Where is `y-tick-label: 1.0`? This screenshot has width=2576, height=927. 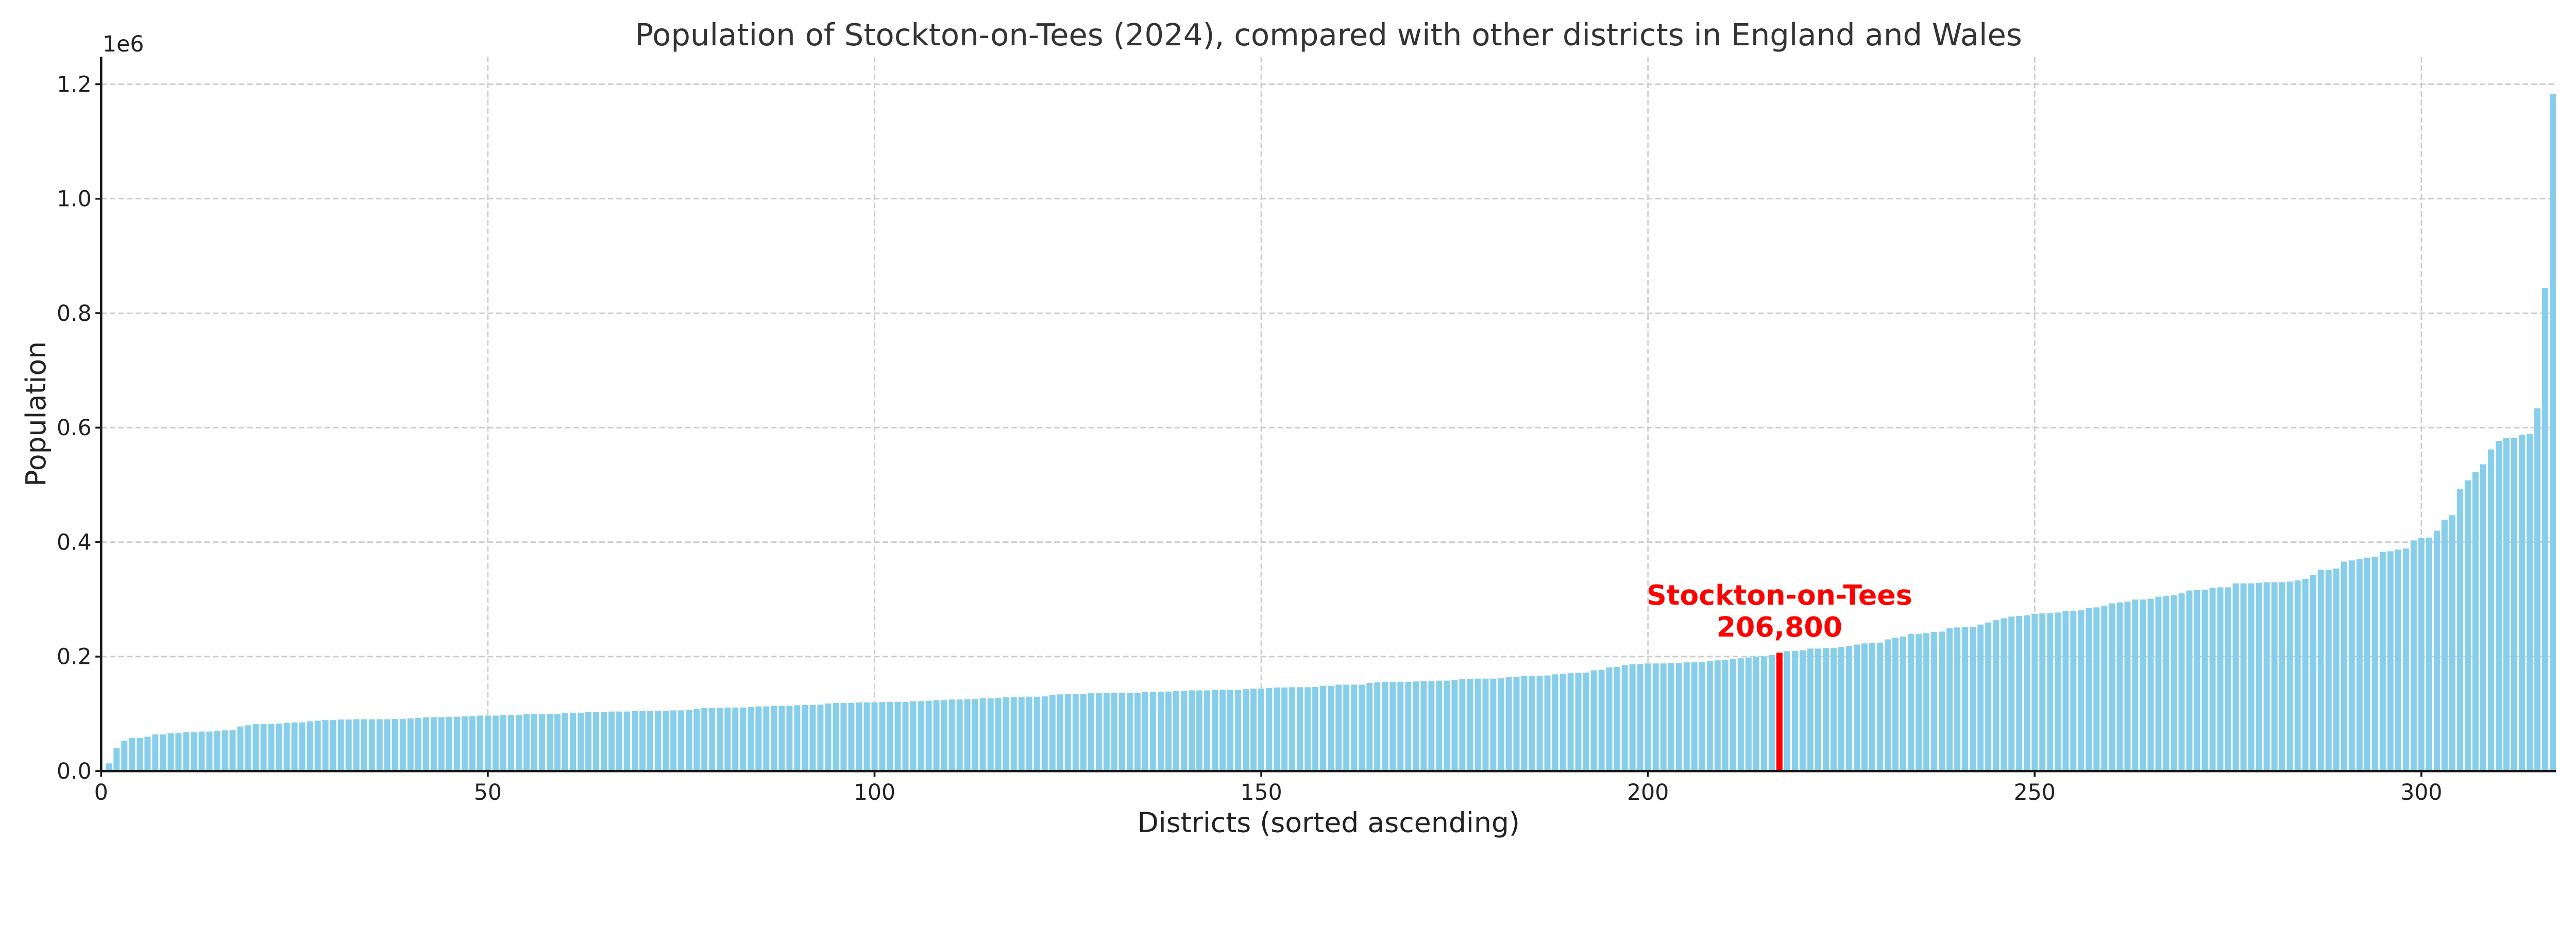 y-tick-label: 1.0 is located at coordinates (74, 199).